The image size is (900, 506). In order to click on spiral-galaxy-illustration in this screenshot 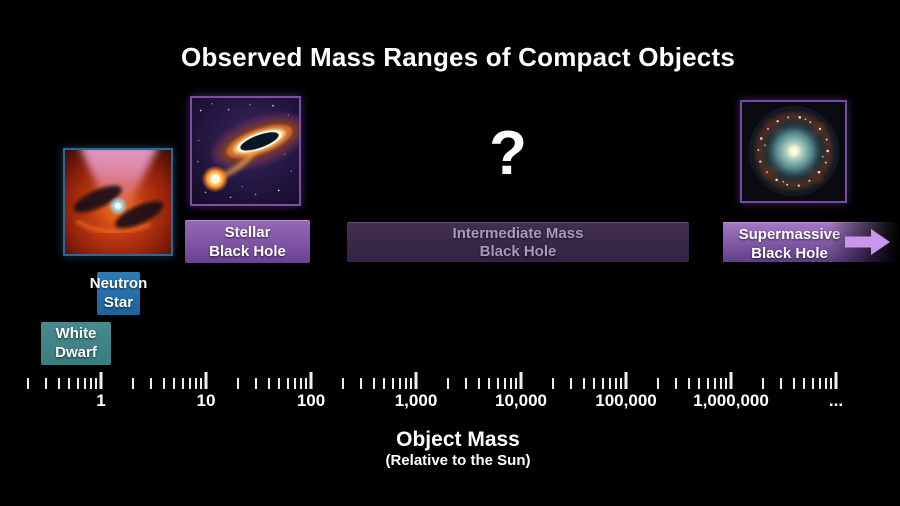, I will do `click(793, 151)`.